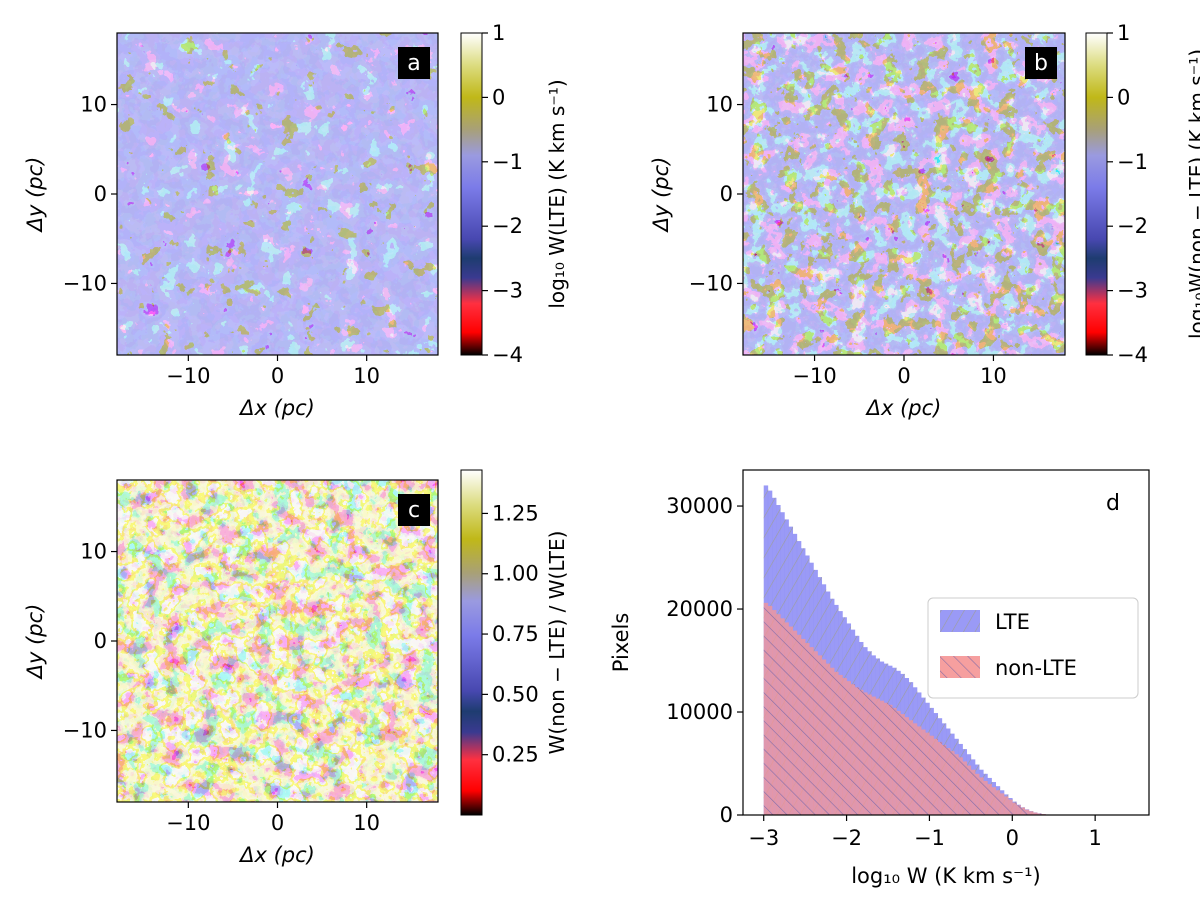 The height and width of the screenshot is (898, 1200). Describe the element at coordinates (1132, 226) in the screenshot. I see `colorbar-tick-label: −2` at that location.